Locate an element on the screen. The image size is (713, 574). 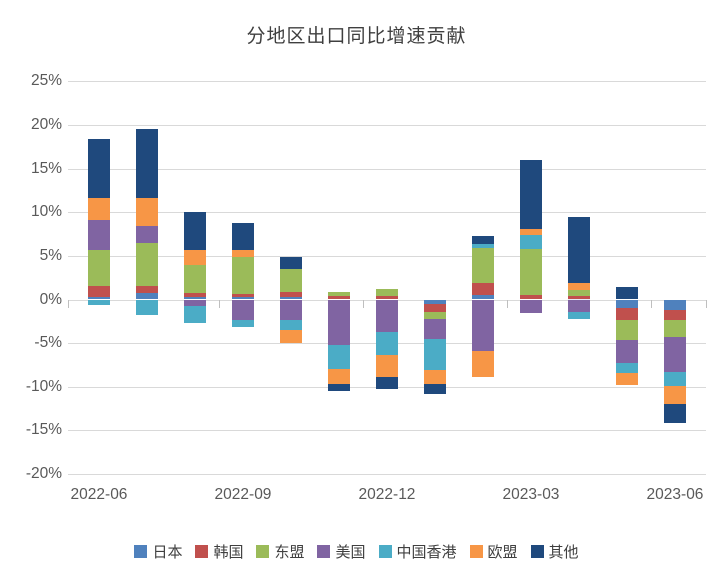
legend: 日本 韩国 东盟 美国 中国香港 欧盟 其他 is located at coordinates (356, 551).